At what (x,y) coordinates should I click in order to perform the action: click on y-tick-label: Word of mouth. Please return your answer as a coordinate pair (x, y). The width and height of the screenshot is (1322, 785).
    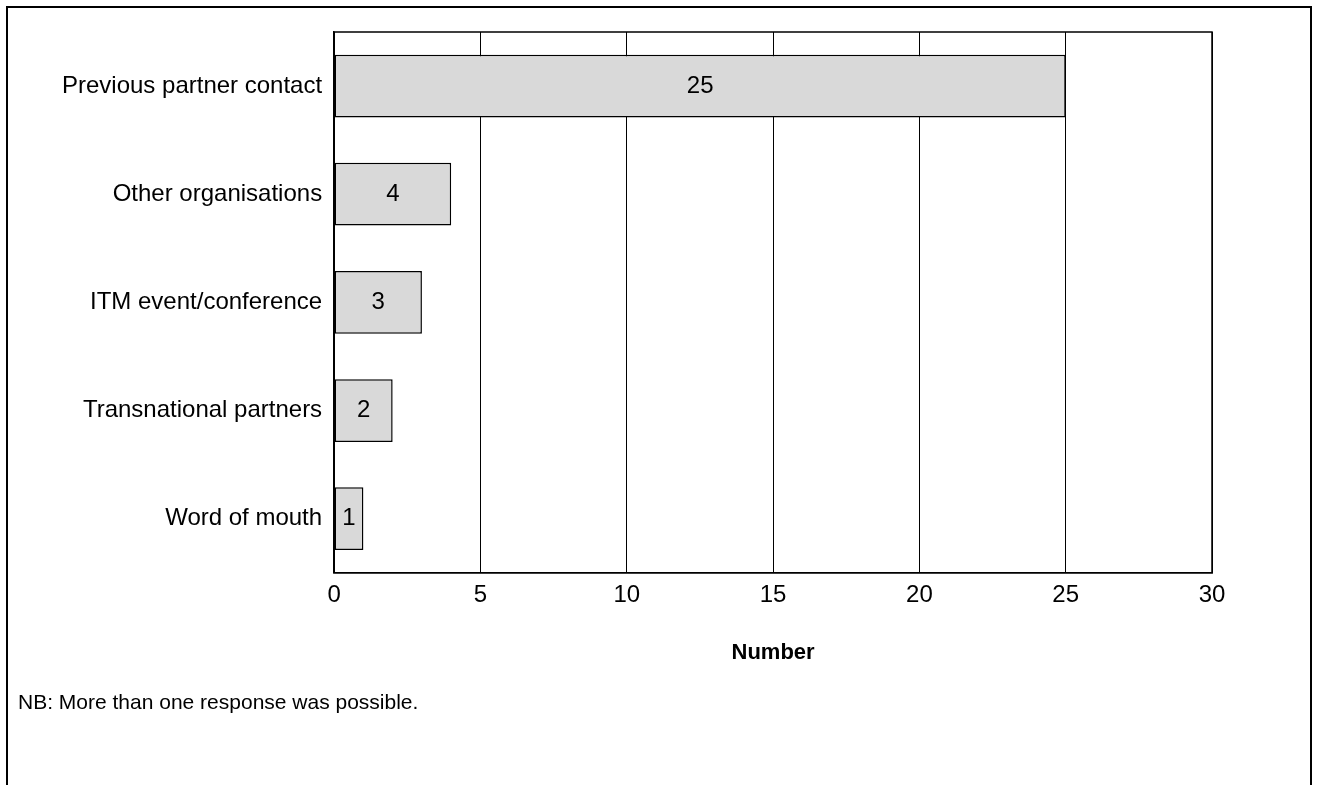
    Looking at the image, I should click on (244, 517).